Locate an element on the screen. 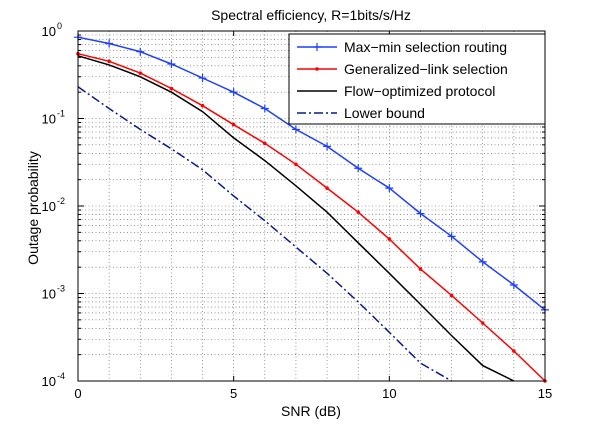 Image resolution: width=600 pixels, height=429 pixels. x-tick-label: 15 is located at coordinates (545, 393).